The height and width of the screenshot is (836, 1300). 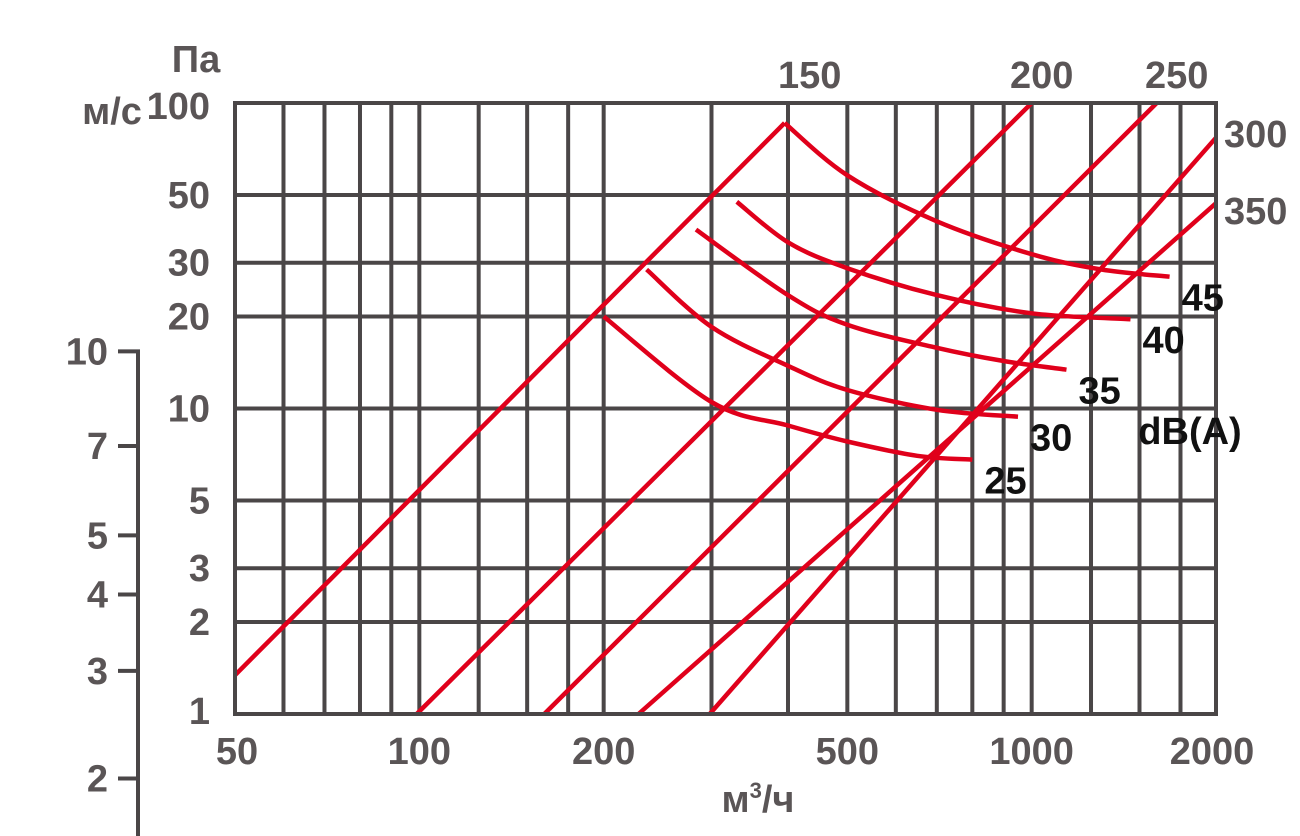 I want to click on y-axis-label: Па, so click(x=196, y=60).